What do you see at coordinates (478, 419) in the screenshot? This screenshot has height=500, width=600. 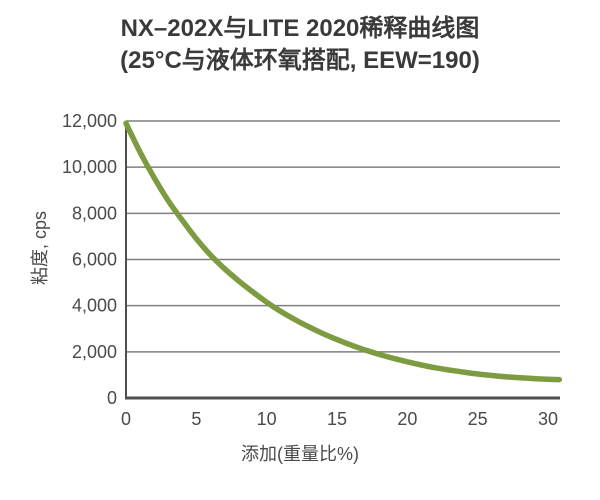 I see `x-tick-label: 25` at bounding box center [478, 419].